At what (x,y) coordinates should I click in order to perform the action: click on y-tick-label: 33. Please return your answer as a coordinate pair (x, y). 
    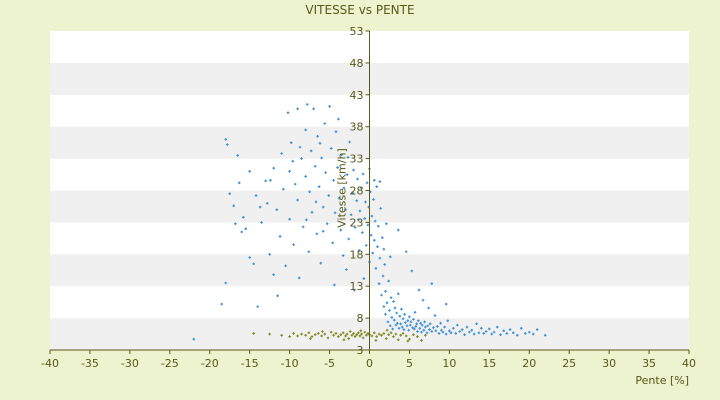
    Looking at the image, I should click on (357, 159).